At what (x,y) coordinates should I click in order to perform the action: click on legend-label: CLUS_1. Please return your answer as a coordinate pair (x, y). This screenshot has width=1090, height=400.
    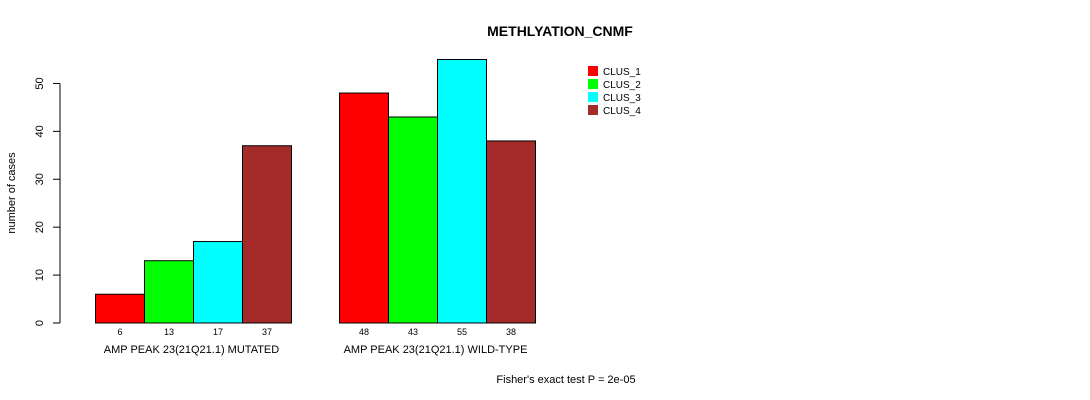
    Looking at the image, I should click on (622, 72).